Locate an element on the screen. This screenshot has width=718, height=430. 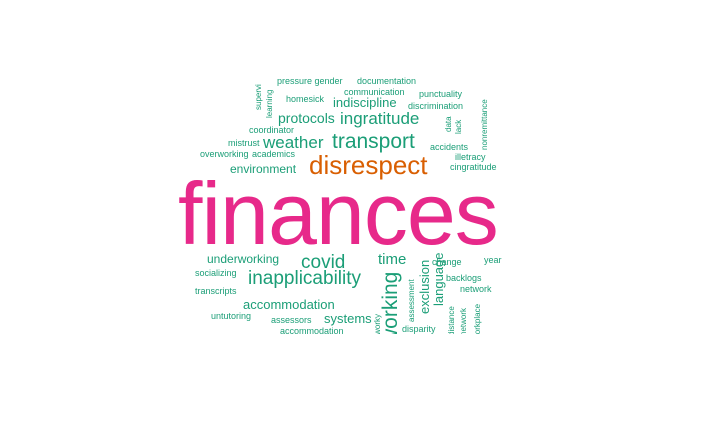
word-disparity: disparity is located at coordinates (419, 329).